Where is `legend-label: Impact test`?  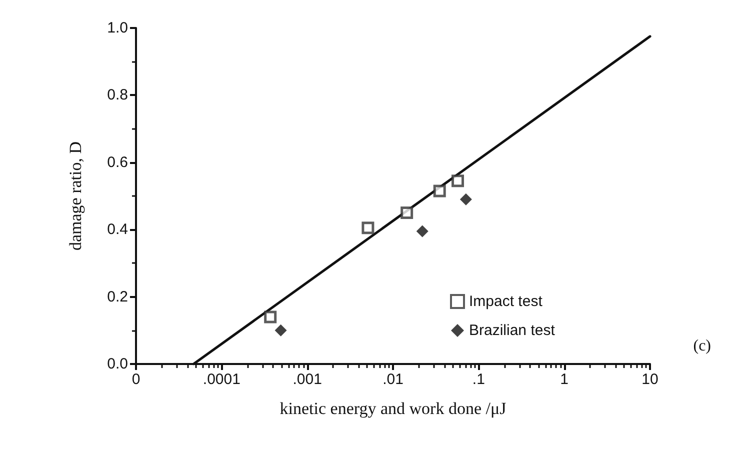
legend-label: Impact test is located at coordinates (506, 301).